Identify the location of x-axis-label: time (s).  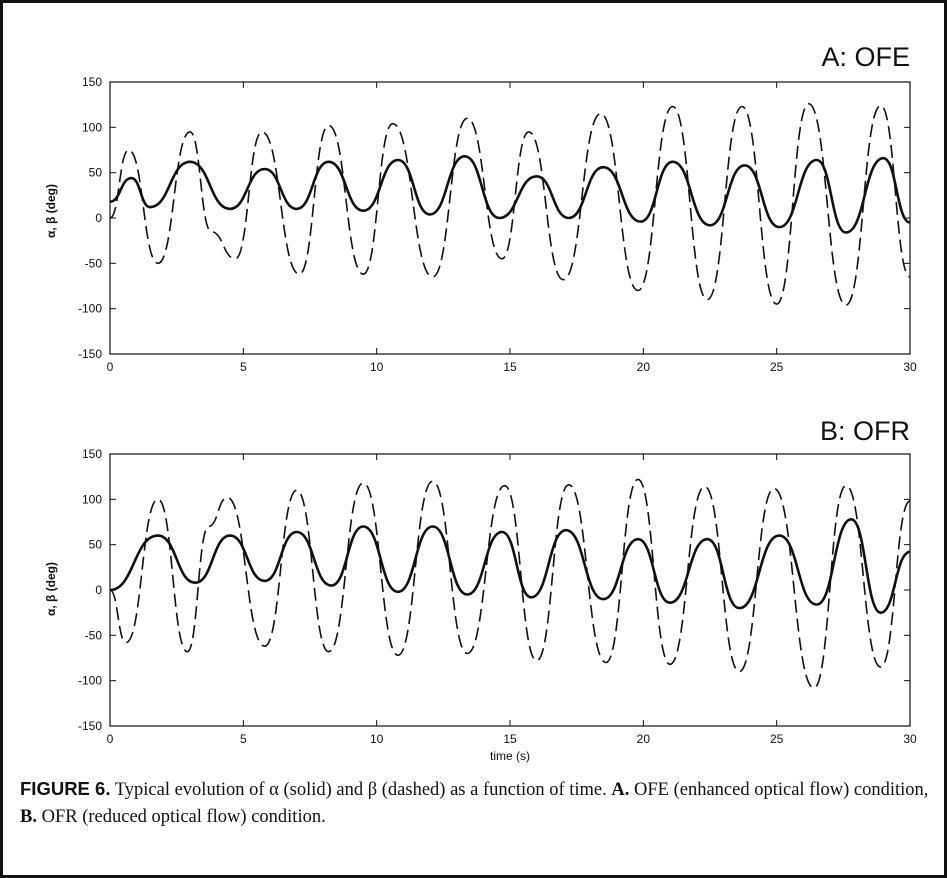
(510, 756).